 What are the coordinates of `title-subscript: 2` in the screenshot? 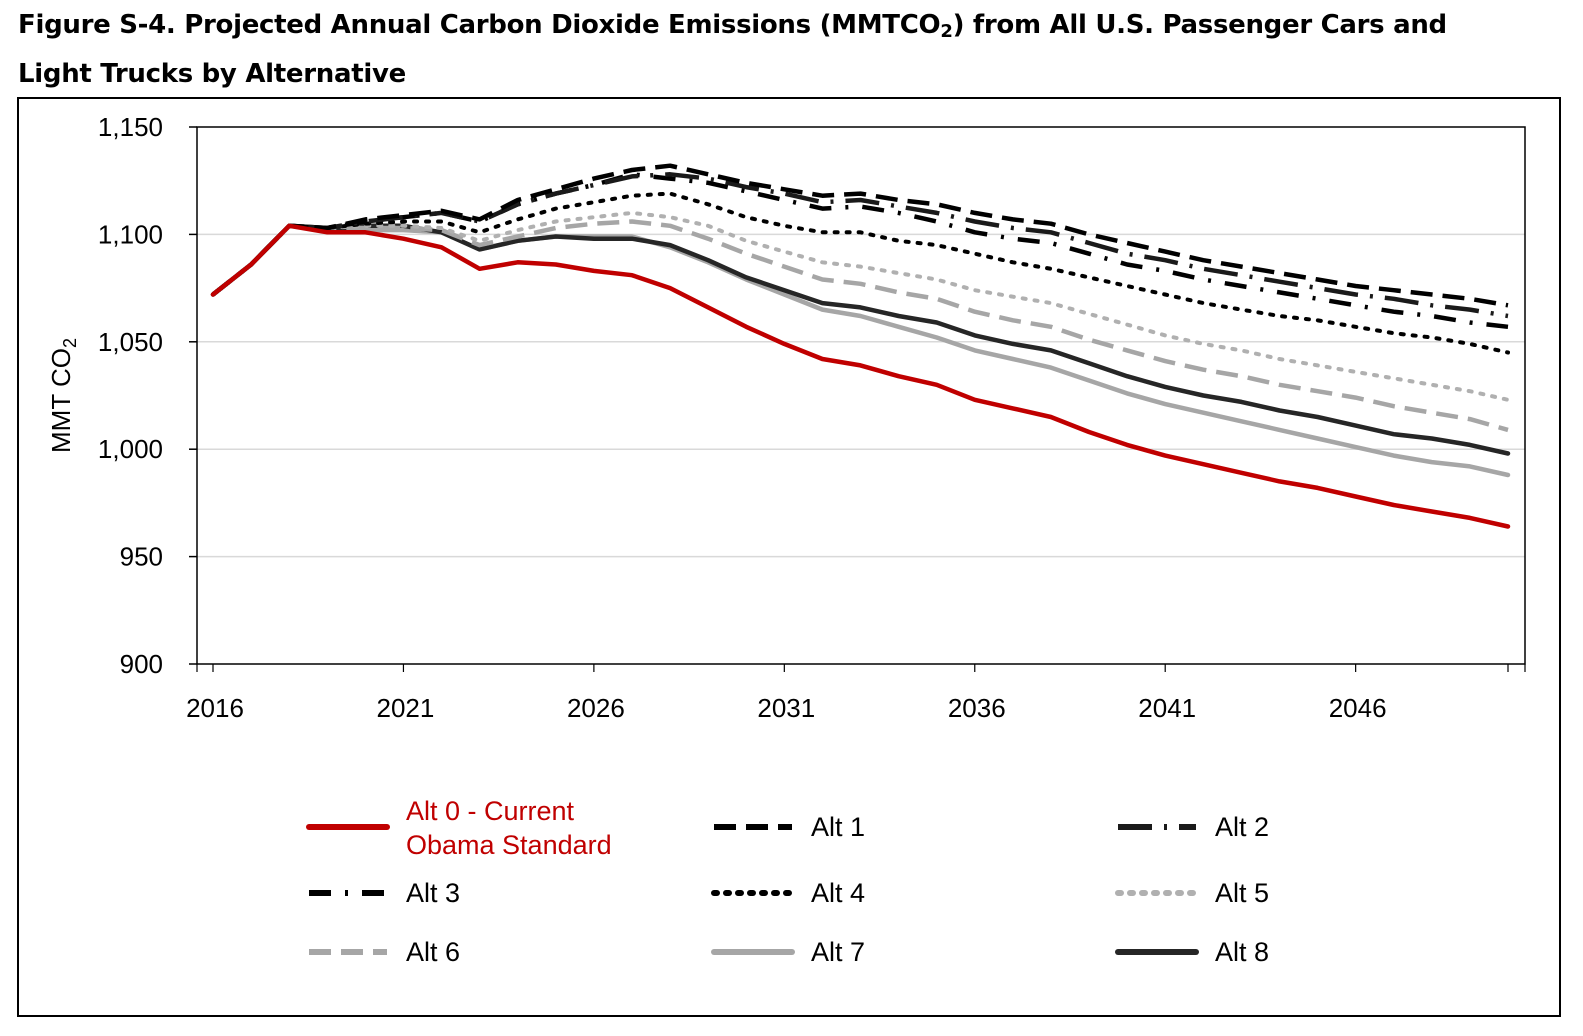 It's located at (946, 31).